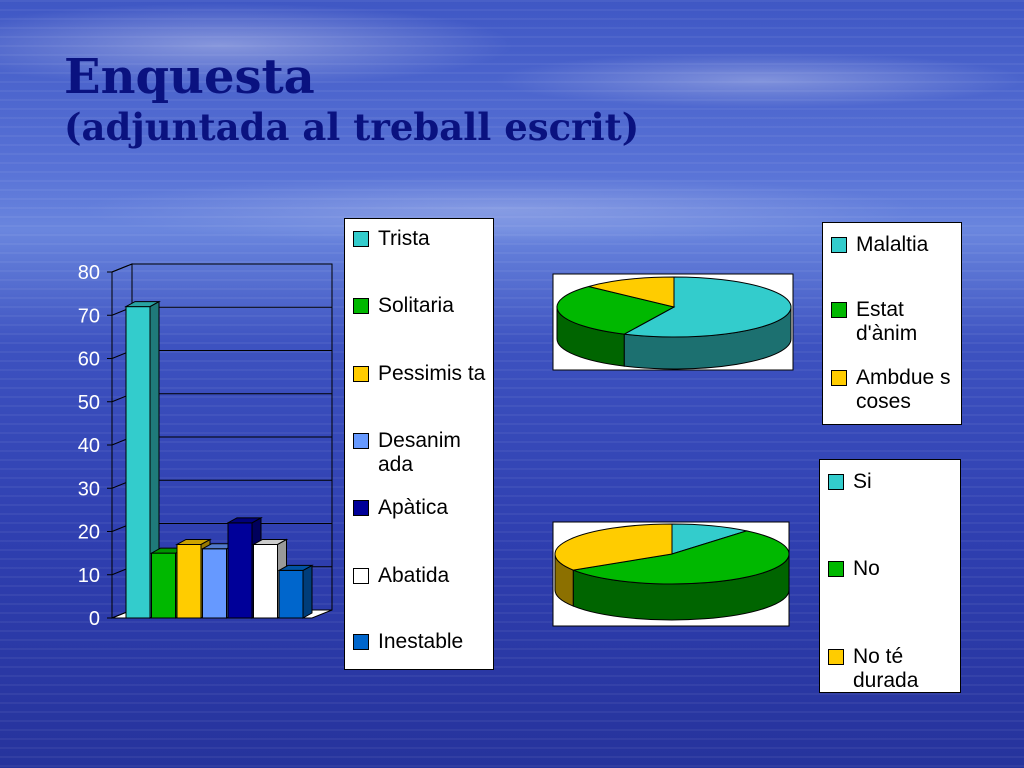  I want to click on bar-chart: 0 10 20 30 40 50 60 70 80, so click(205, 446).